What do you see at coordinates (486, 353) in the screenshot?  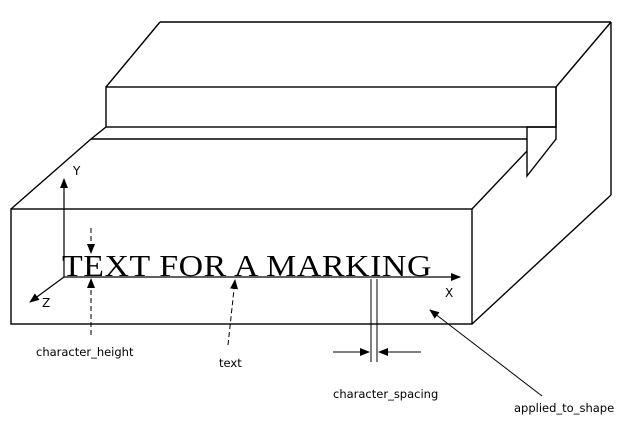 I see `applied-to-shape-leader` at bounding box center [486, 353].